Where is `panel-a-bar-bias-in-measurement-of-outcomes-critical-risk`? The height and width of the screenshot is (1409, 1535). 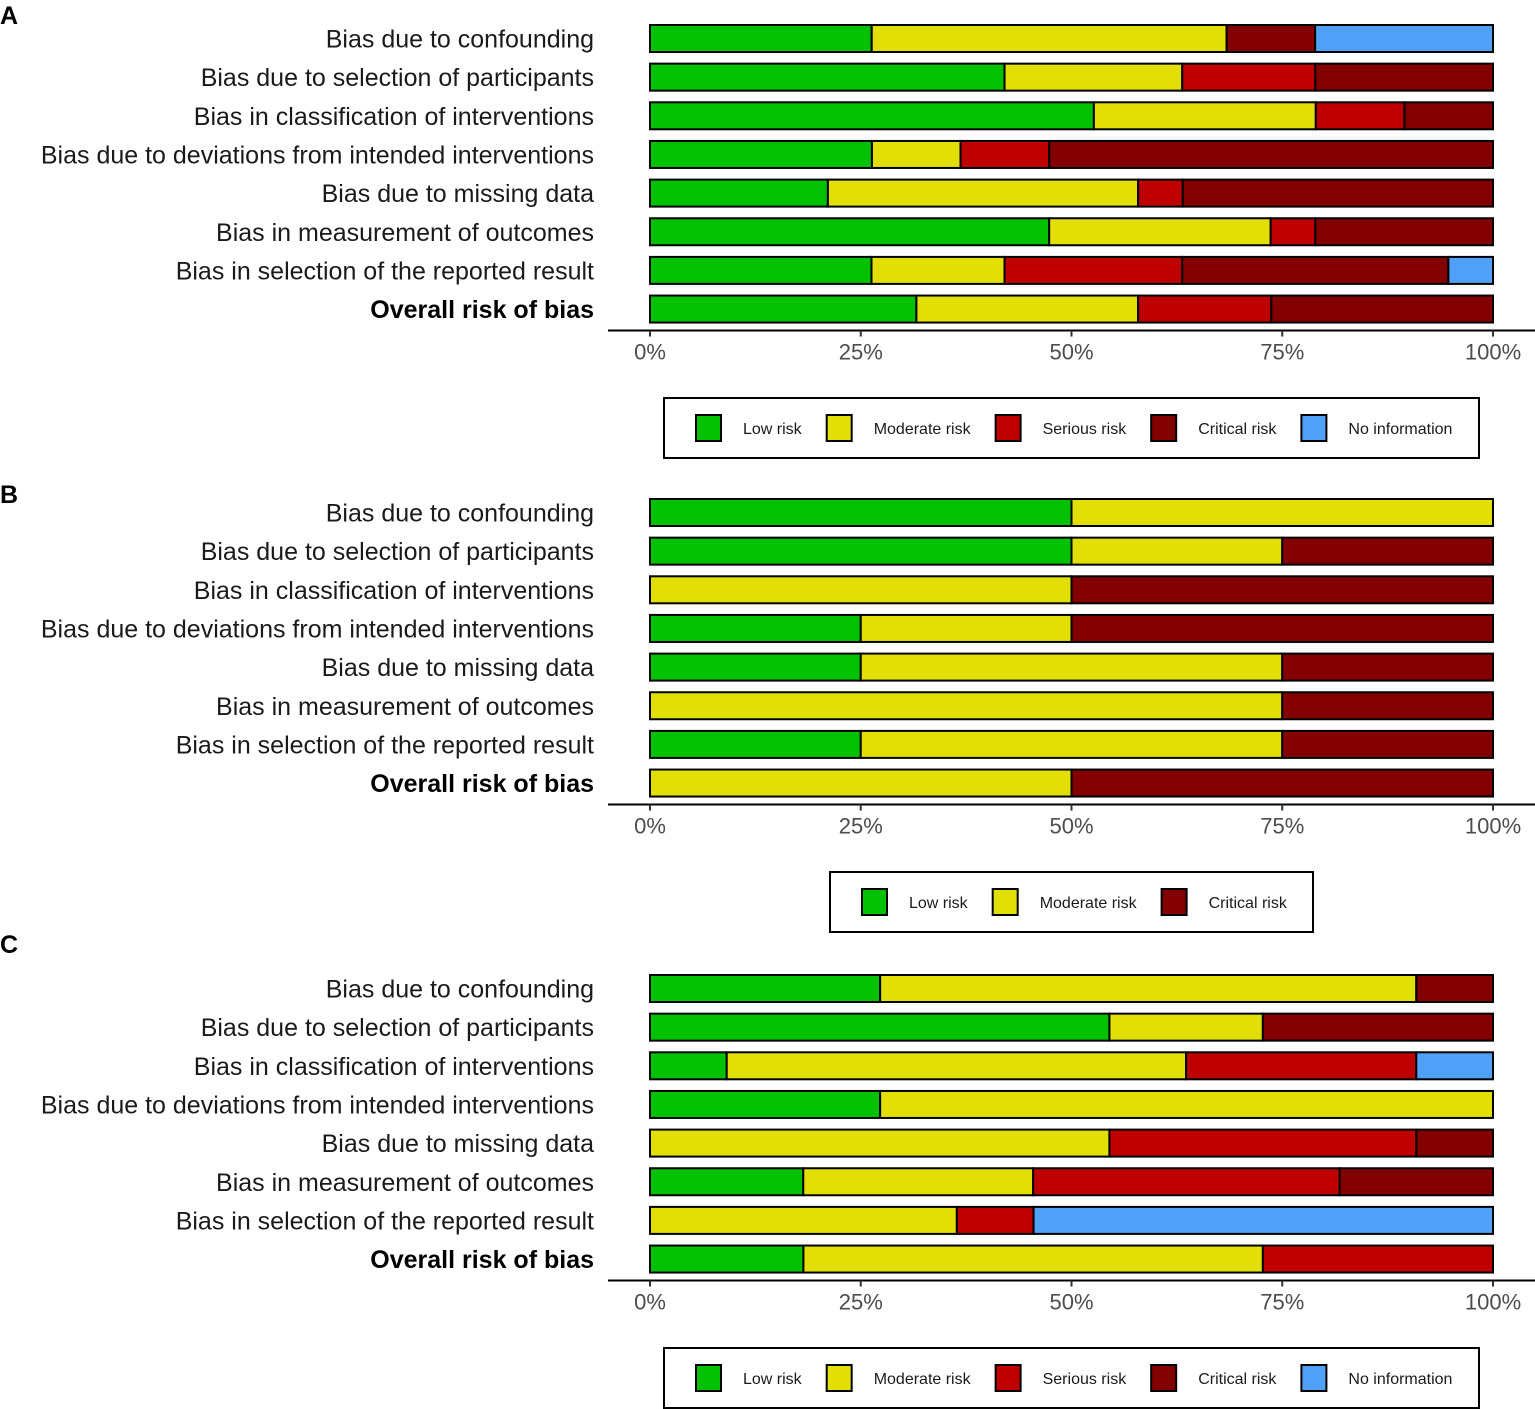
panel-a-bar-bias-in-measurement-of-outcomes-critical-risk is located at coordinates (1404, 232).